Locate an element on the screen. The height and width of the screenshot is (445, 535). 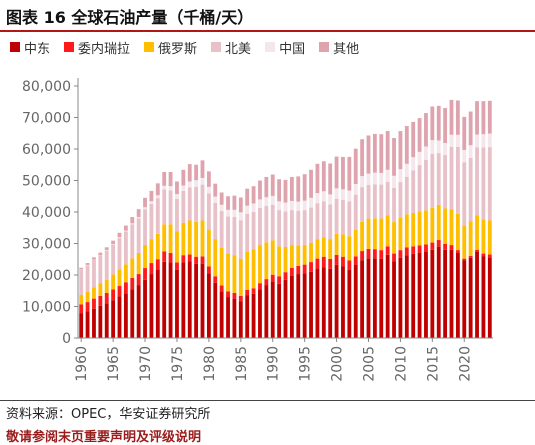
x-tick-label: 1970 is located at coordinates (146, 364).